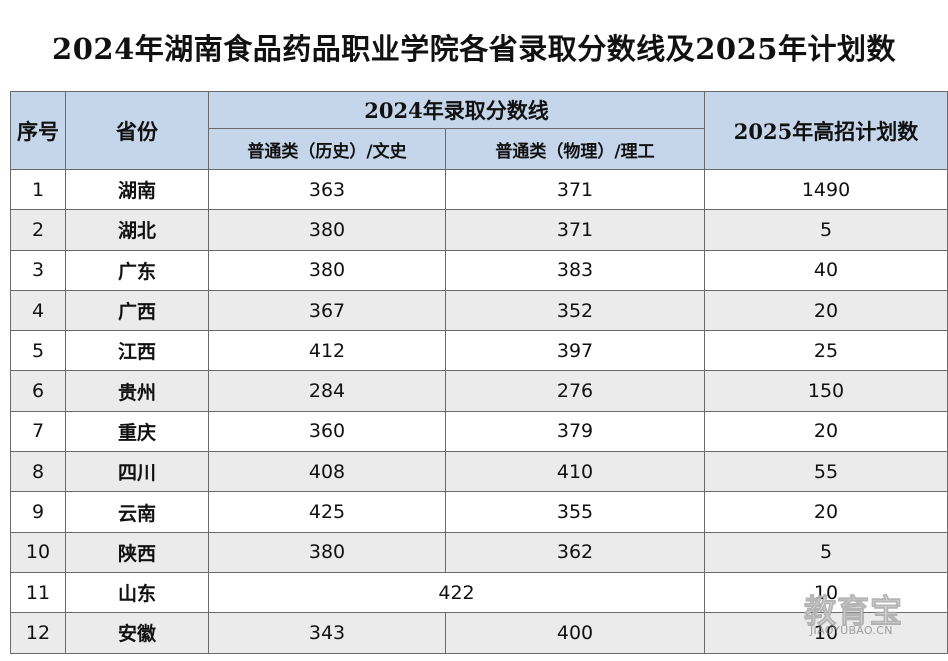 This screenshot has height=661, width=948. I want to click on cell-history: 284, so click(327, 391).